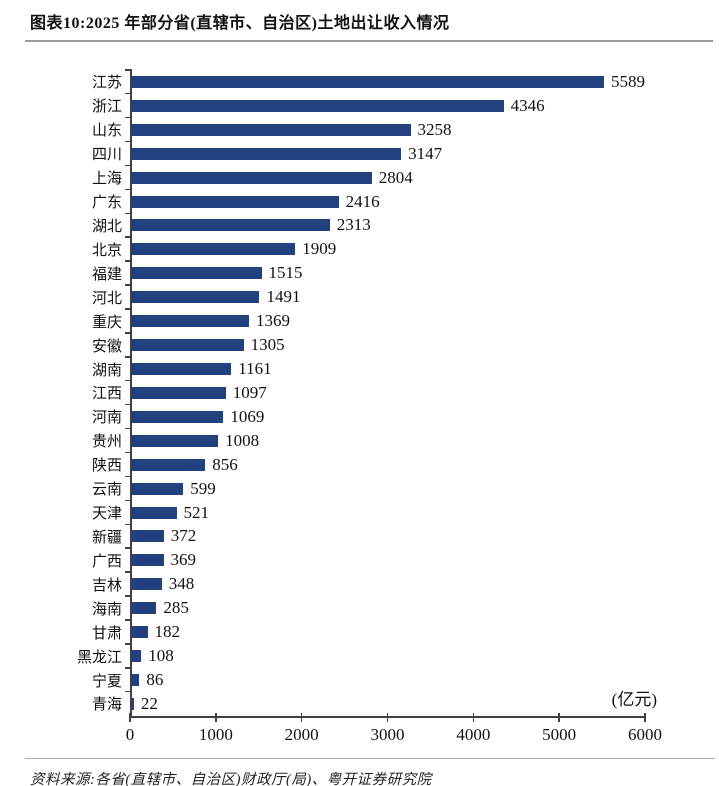 The height and width of the screenshot is (786, 719). I want to click on value-label: 1097, so click(249, 392).